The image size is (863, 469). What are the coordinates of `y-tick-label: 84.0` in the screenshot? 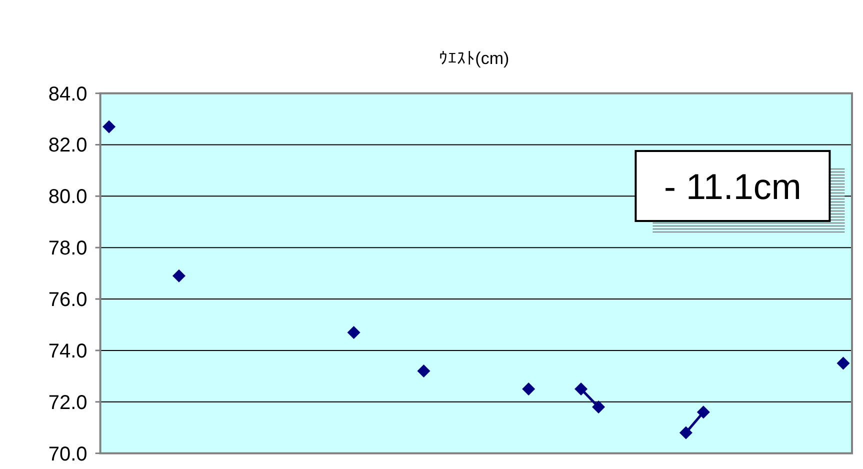 It's located at (68, 94).